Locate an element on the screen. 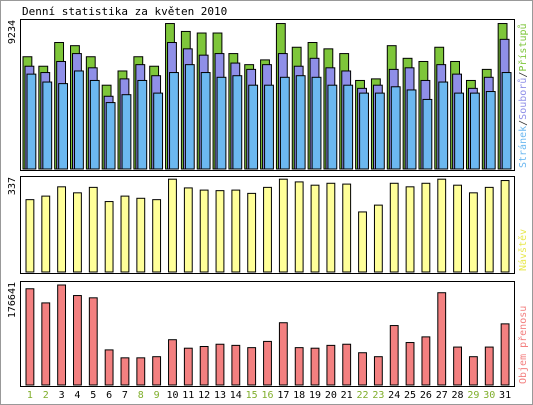 This screenshot has width=533, height=405. bar-visits-Návštěv-7 is located at coordinates (125, 234).